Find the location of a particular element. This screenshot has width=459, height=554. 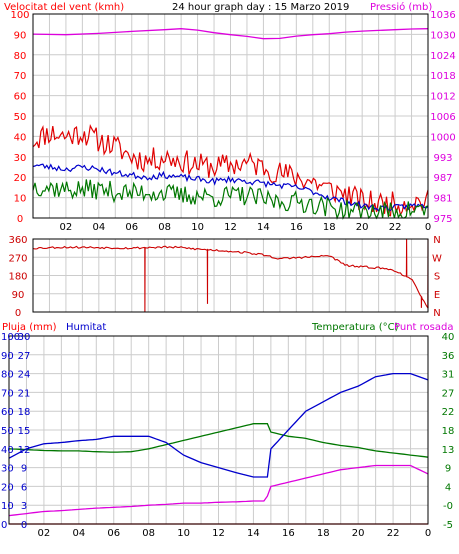

compass-y-tick: W is located at coordinates (437, 258).